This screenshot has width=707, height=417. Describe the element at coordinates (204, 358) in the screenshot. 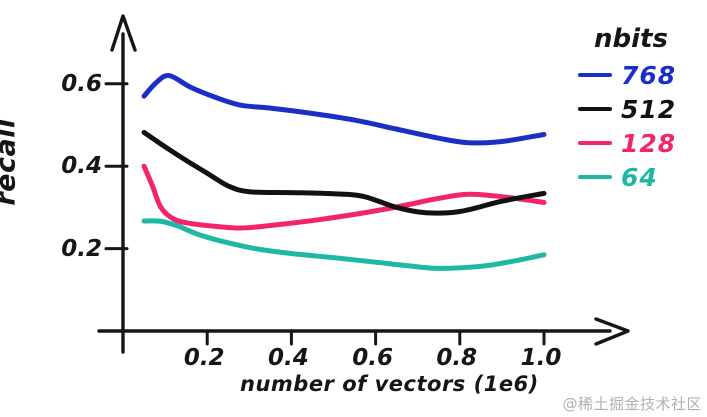

I see `x-tick-label: 0.2` at that location.